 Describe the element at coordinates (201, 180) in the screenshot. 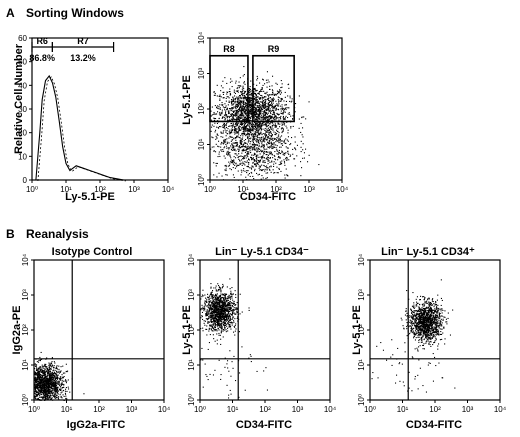

I see `gate-plot-ytick-label: 10⁰` at that location.